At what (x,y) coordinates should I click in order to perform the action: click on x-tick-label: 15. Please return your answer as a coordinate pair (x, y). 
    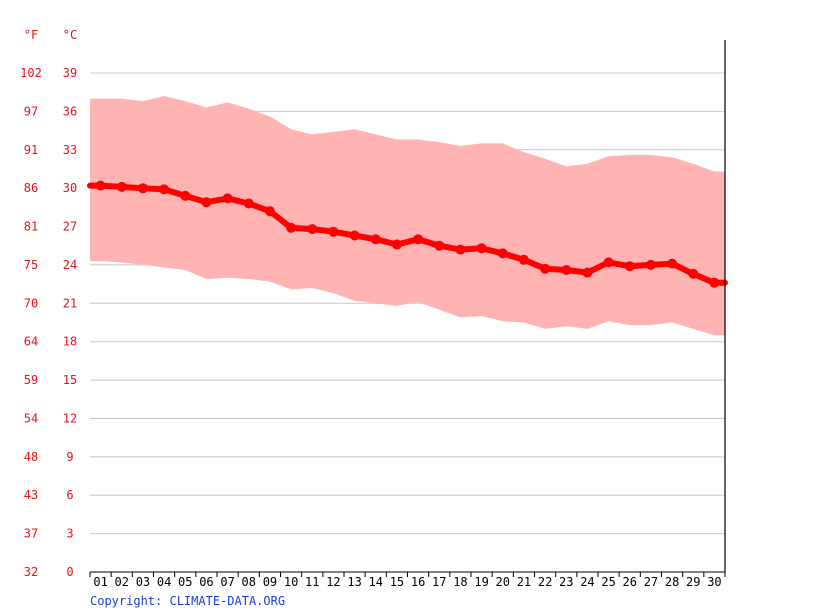
    Looking at the image, I should click on (397, 582).